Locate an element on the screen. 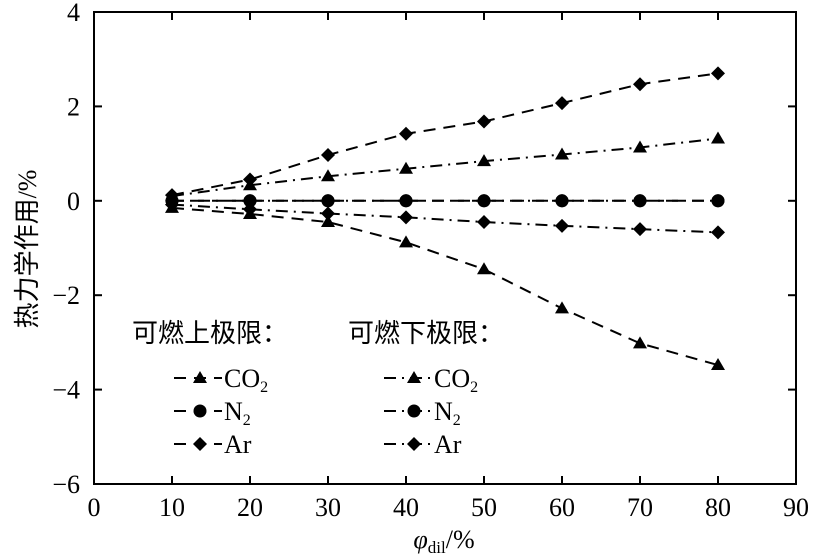 This screenshot has width=817, height=559. series-dashdot-co2 is located at coordinates (445, 166).